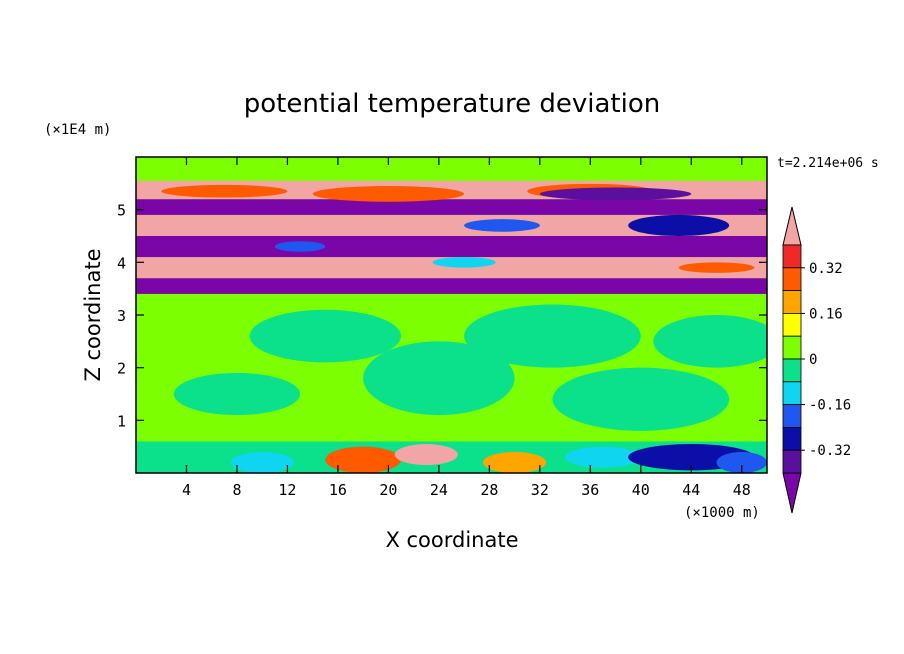  What do you see at coordinates (792, 226) in the screenshot?
I see `colorbar-arrow-top` at bounding box center [792, 226].